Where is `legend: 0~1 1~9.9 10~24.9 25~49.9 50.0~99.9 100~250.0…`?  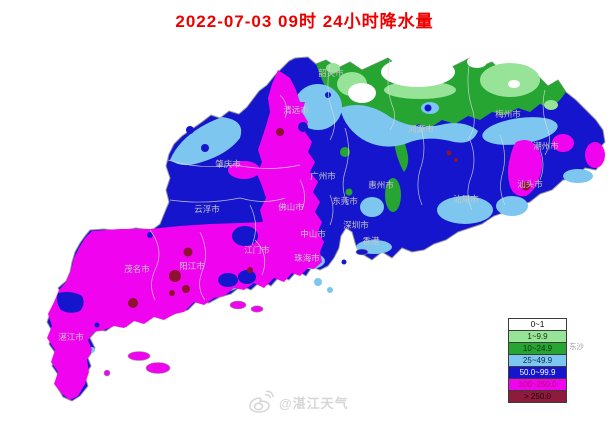 legend: 0~1 1~9.9 10~24.9 25~49.9 50.0~99.9 100~250.0… is located at coordinates (537, 360).